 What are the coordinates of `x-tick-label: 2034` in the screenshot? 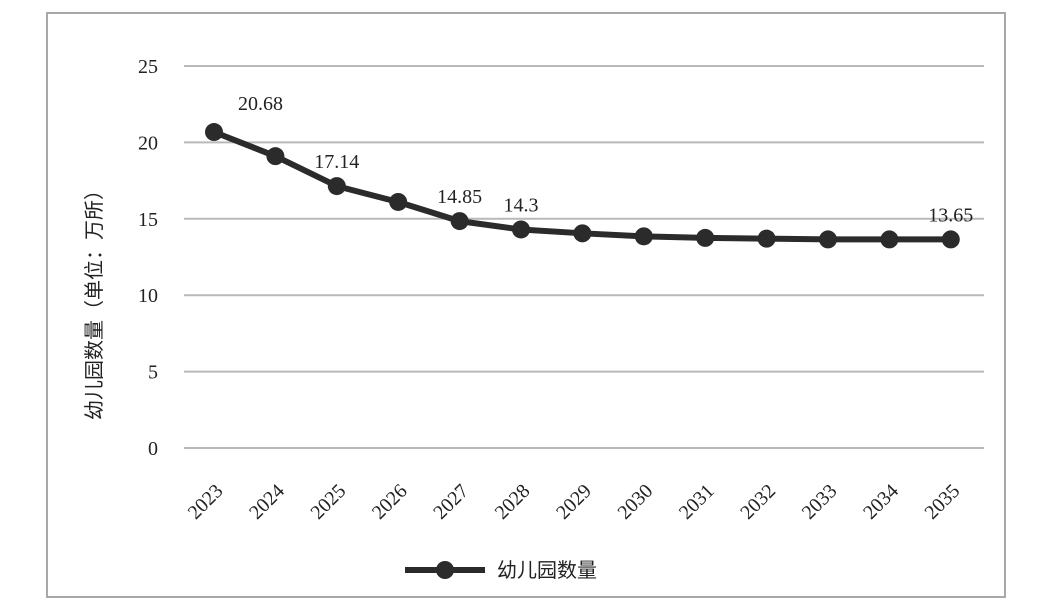 It's located at (881, 502).